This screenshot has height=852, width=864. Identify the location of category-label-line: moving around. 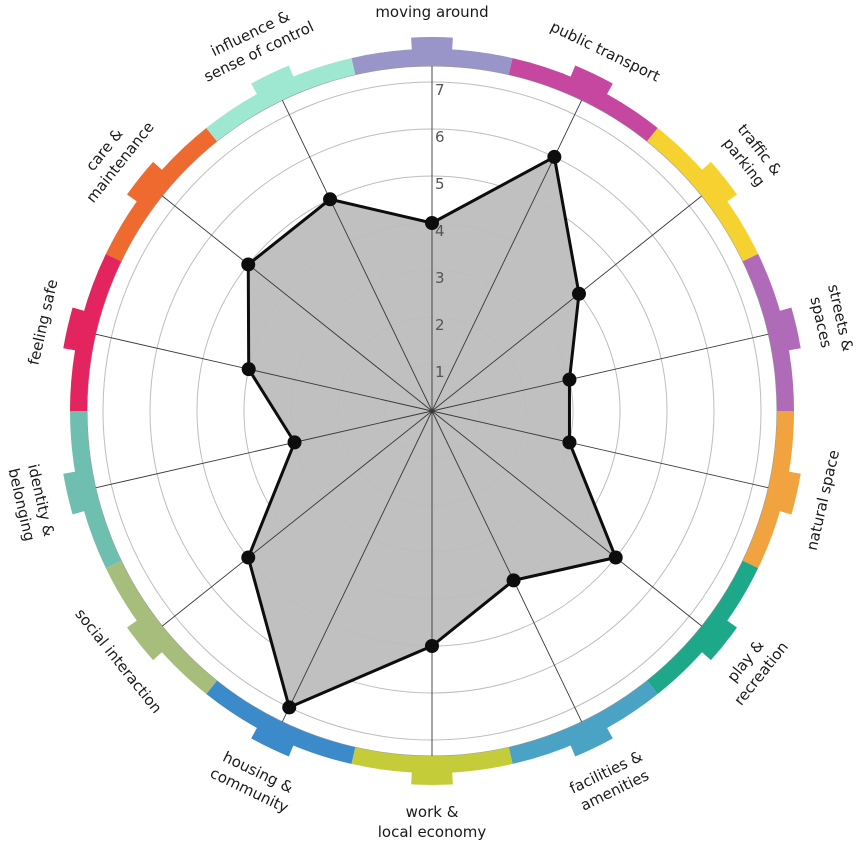
(431, 12).